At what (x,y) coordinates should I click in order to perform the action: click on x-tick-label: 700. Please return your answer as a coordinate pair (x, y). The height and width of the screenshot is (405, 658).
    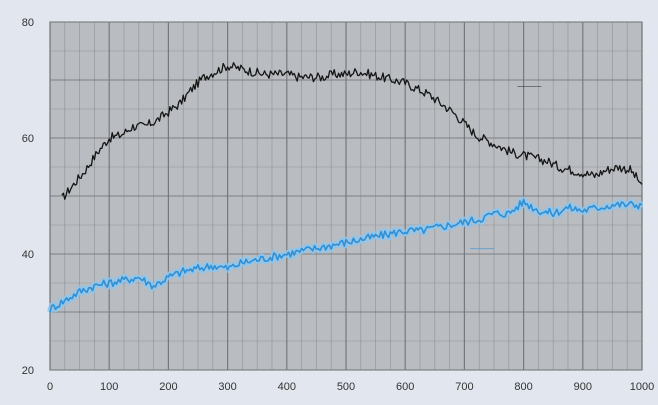
    Looking at the image, I should click on (464, 387).